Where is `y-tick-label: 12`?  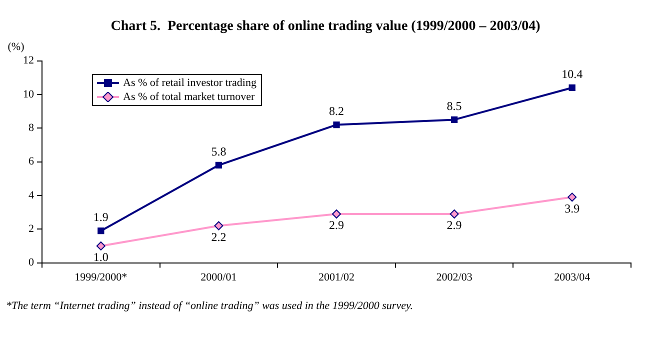
y-tick-label: 12 is located at coordinates (28, 60).